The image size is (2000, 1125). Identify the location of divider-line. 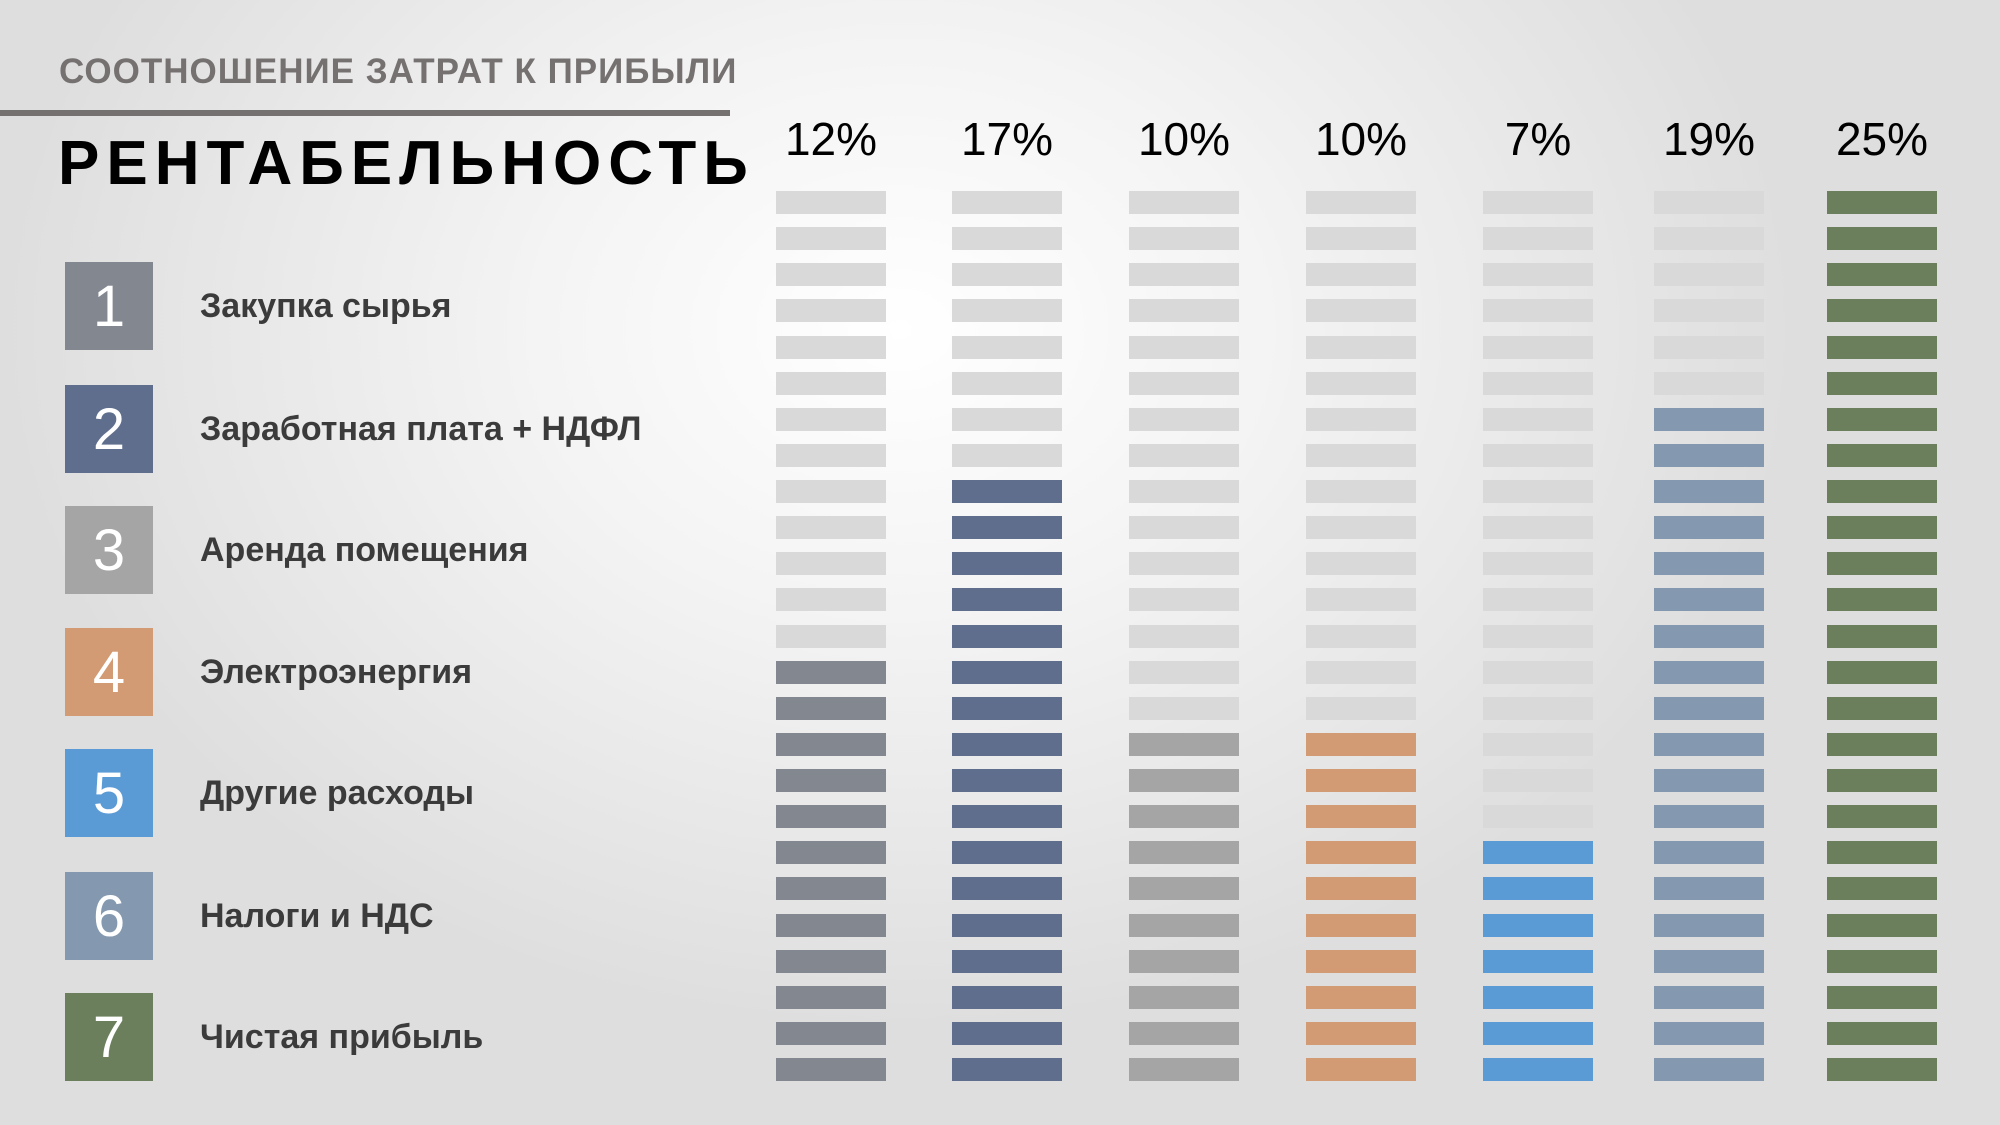
(365, 113).